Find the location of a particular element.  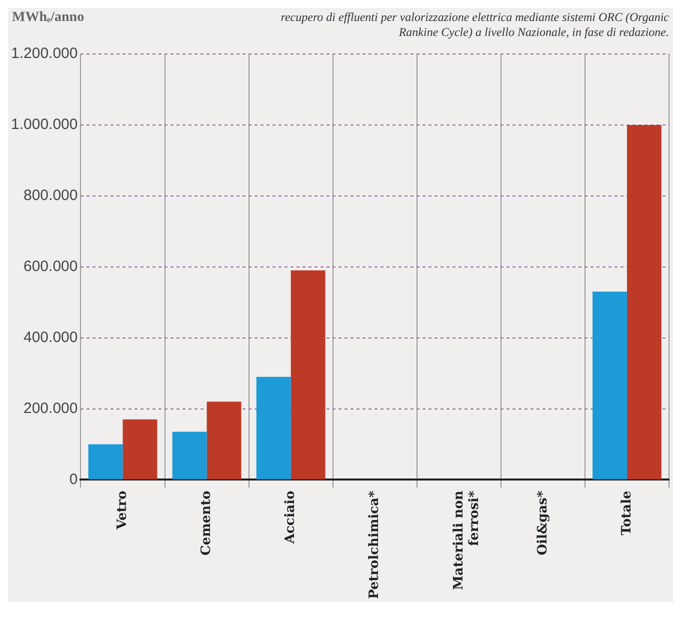

text: recupero di effluenti per valorizzazione elettrica mediante sistemi ORC (Organic Rankine Cycle) a livello Nazionale, in fase di redazione. is located at coordinates (474, 25).